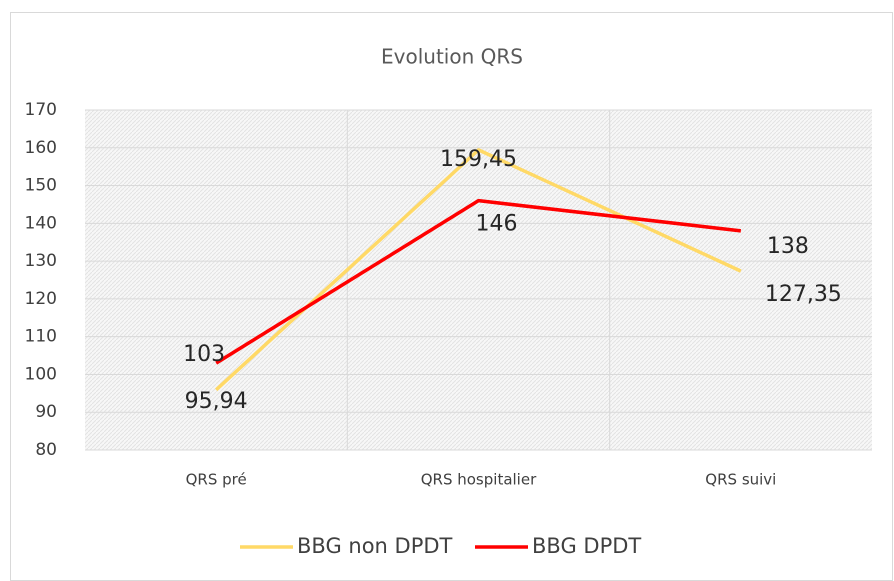 This screenshot has height=581, width=894. Describe the element at coordinates (41, 299) in the screenshot. I see `y-tick-label: 120` at that location.